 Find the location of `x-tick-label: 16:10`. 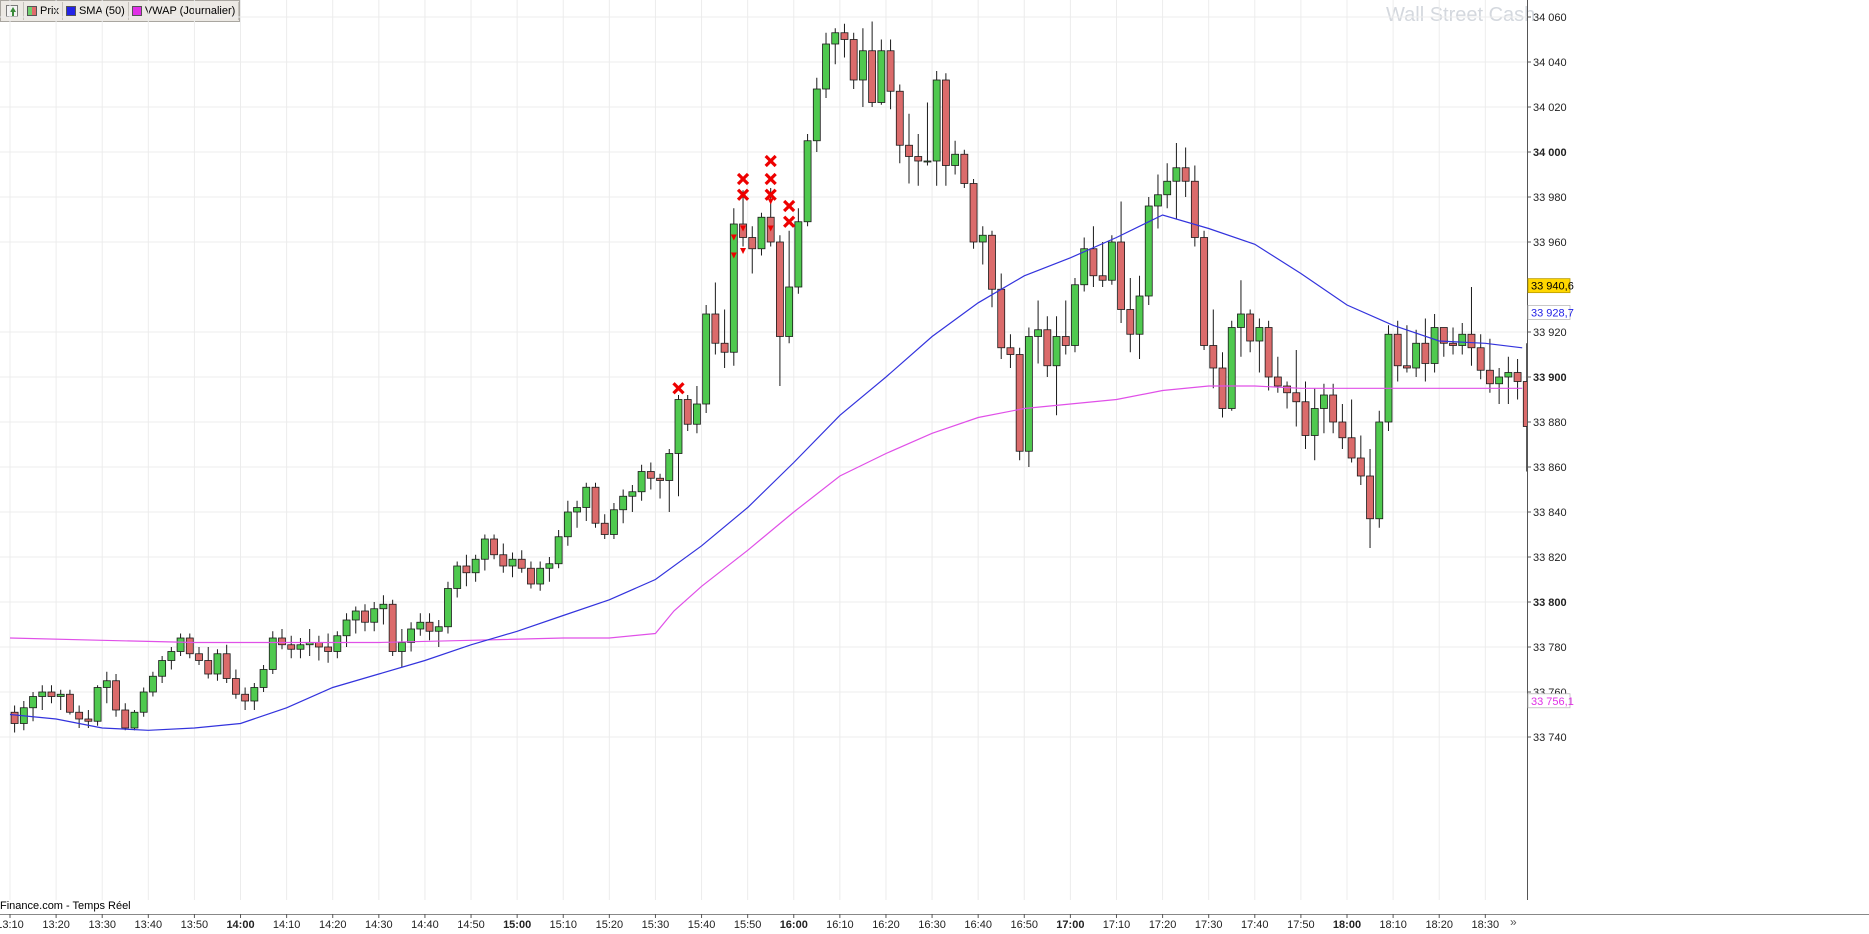

x-tick-label: 16:10 is located at coordinates (840, 925).